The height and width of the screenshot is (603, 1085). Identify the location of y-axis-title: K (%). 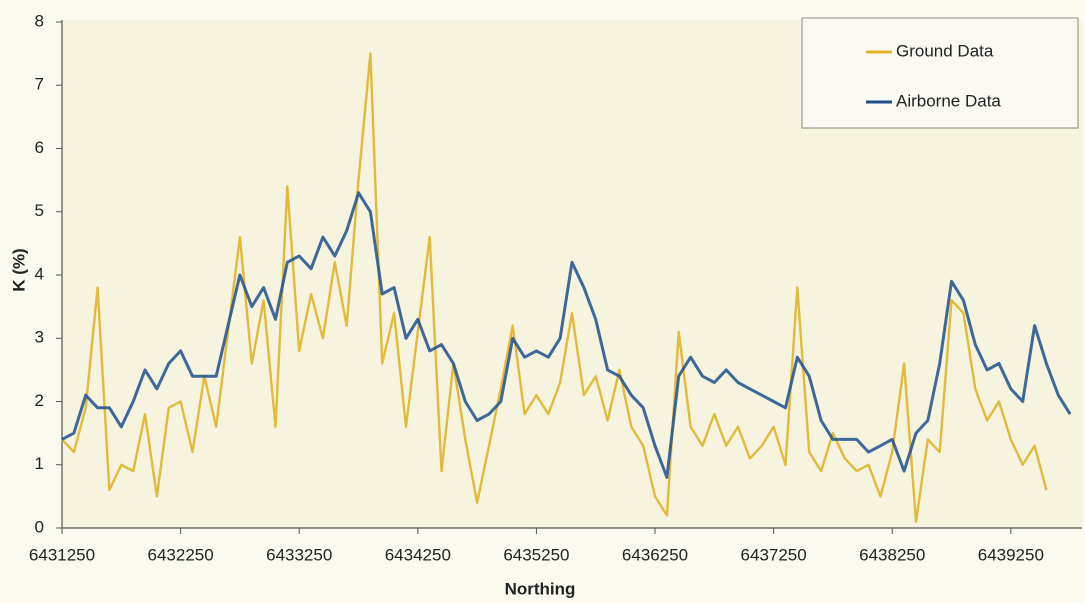
(18, 269).